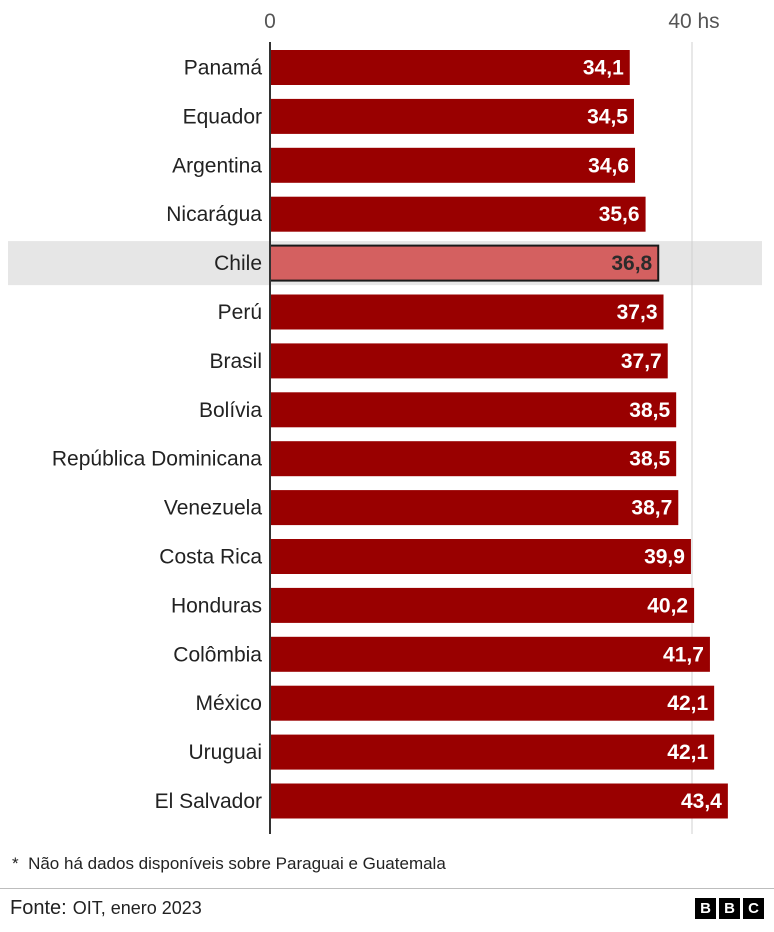  Describe the element at coordinates (238, 263) in the screenshot. I see `category-label: Chile` at that location.